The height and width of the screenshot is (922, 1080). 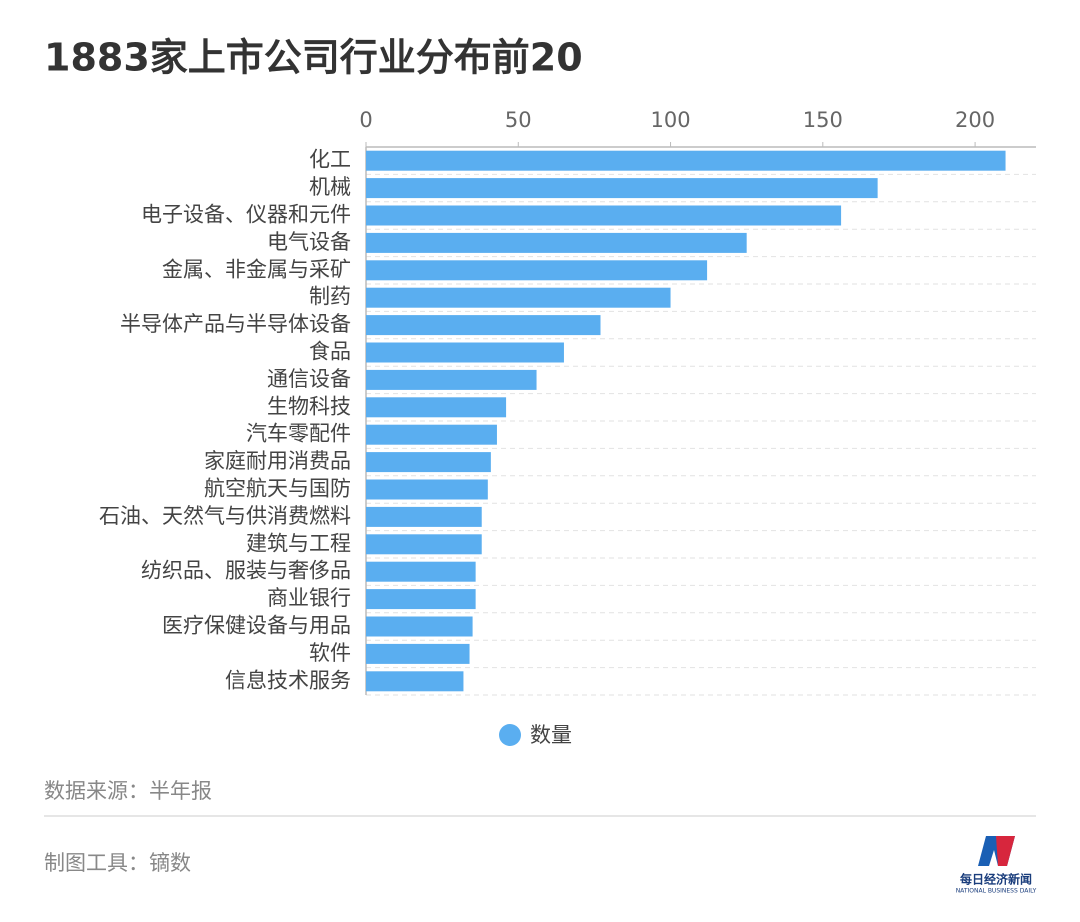 What do you see at coordinates (225, 516) in the screenshot?
I see `y-tick-label: 石油、天然气与供消费燃料` at bounding box center [225, 516].